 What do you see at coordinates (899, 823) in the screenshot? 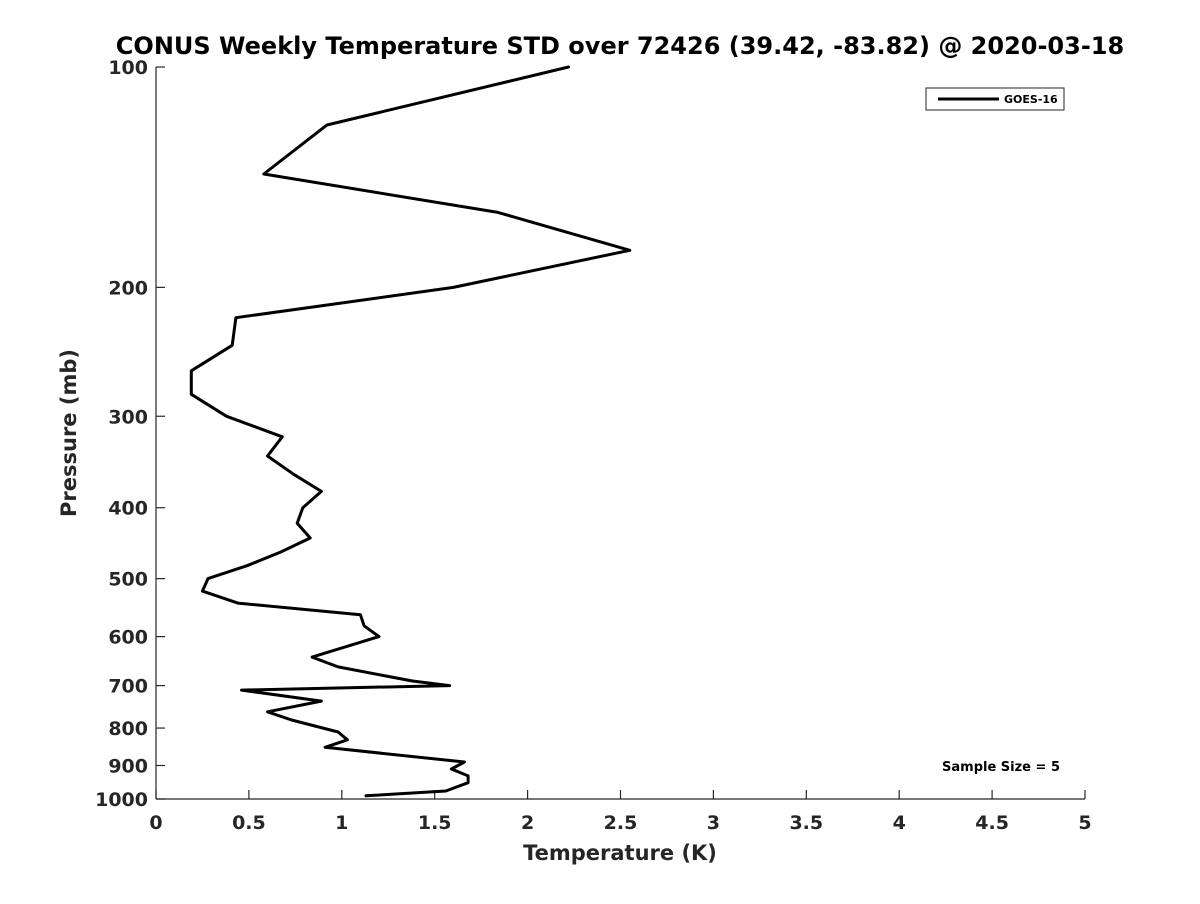
I see `x-tick-label: 4` at bounding box center [899, 823].